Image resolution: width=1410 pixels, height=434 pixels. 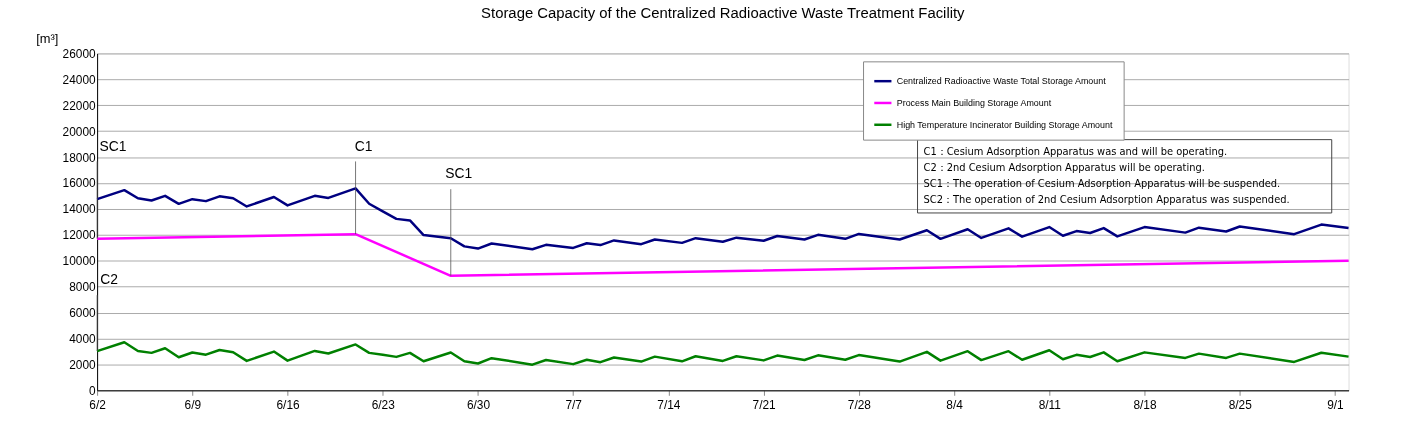 What do you see at coordinates (79, 105) in the screenshot?
I see `y-tick-label: 22000` at bounding box center [79, 105].